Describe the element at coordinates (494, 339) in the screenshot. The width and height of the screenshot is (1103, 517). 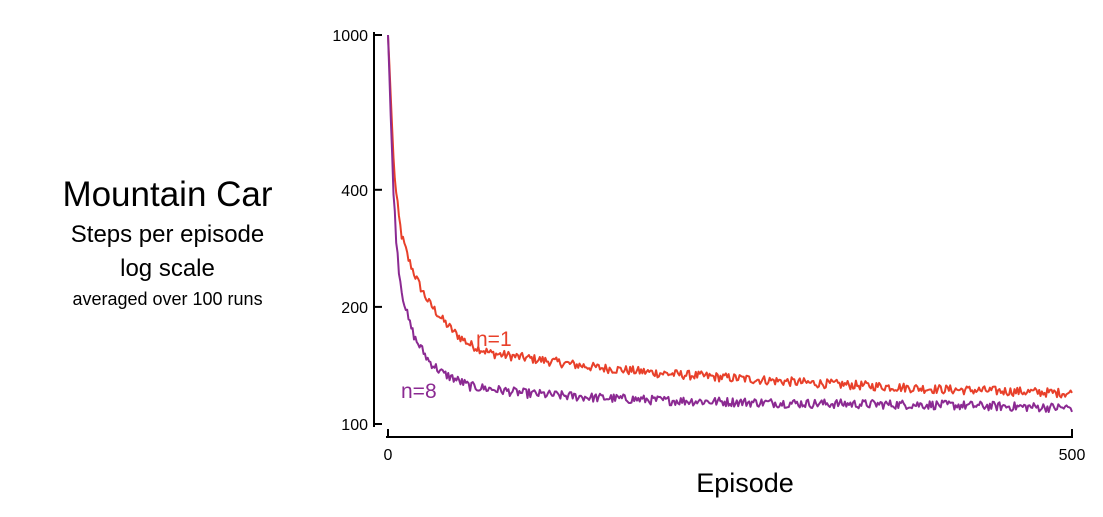
I see `series-label-n1: n=1` at that location.